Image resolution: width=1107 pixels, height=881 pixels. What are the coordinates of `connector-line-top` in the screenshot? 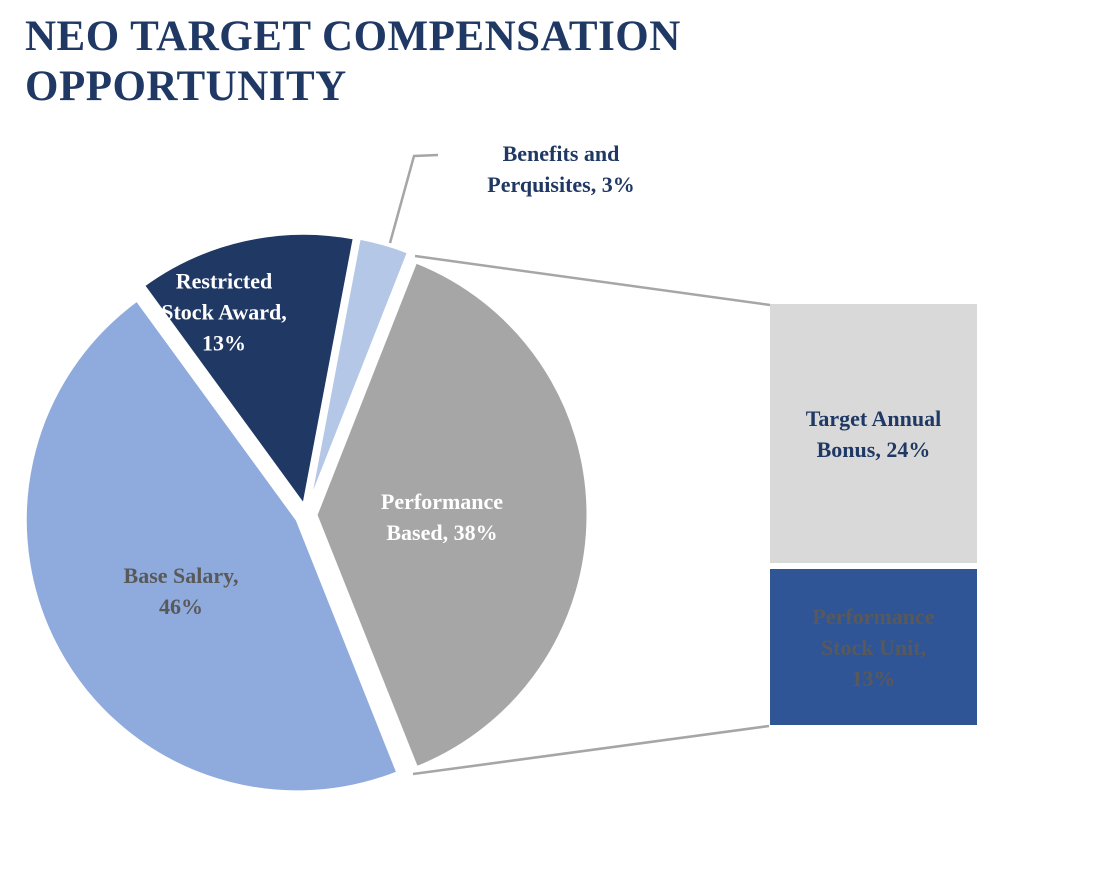 It's located at (592, 280).